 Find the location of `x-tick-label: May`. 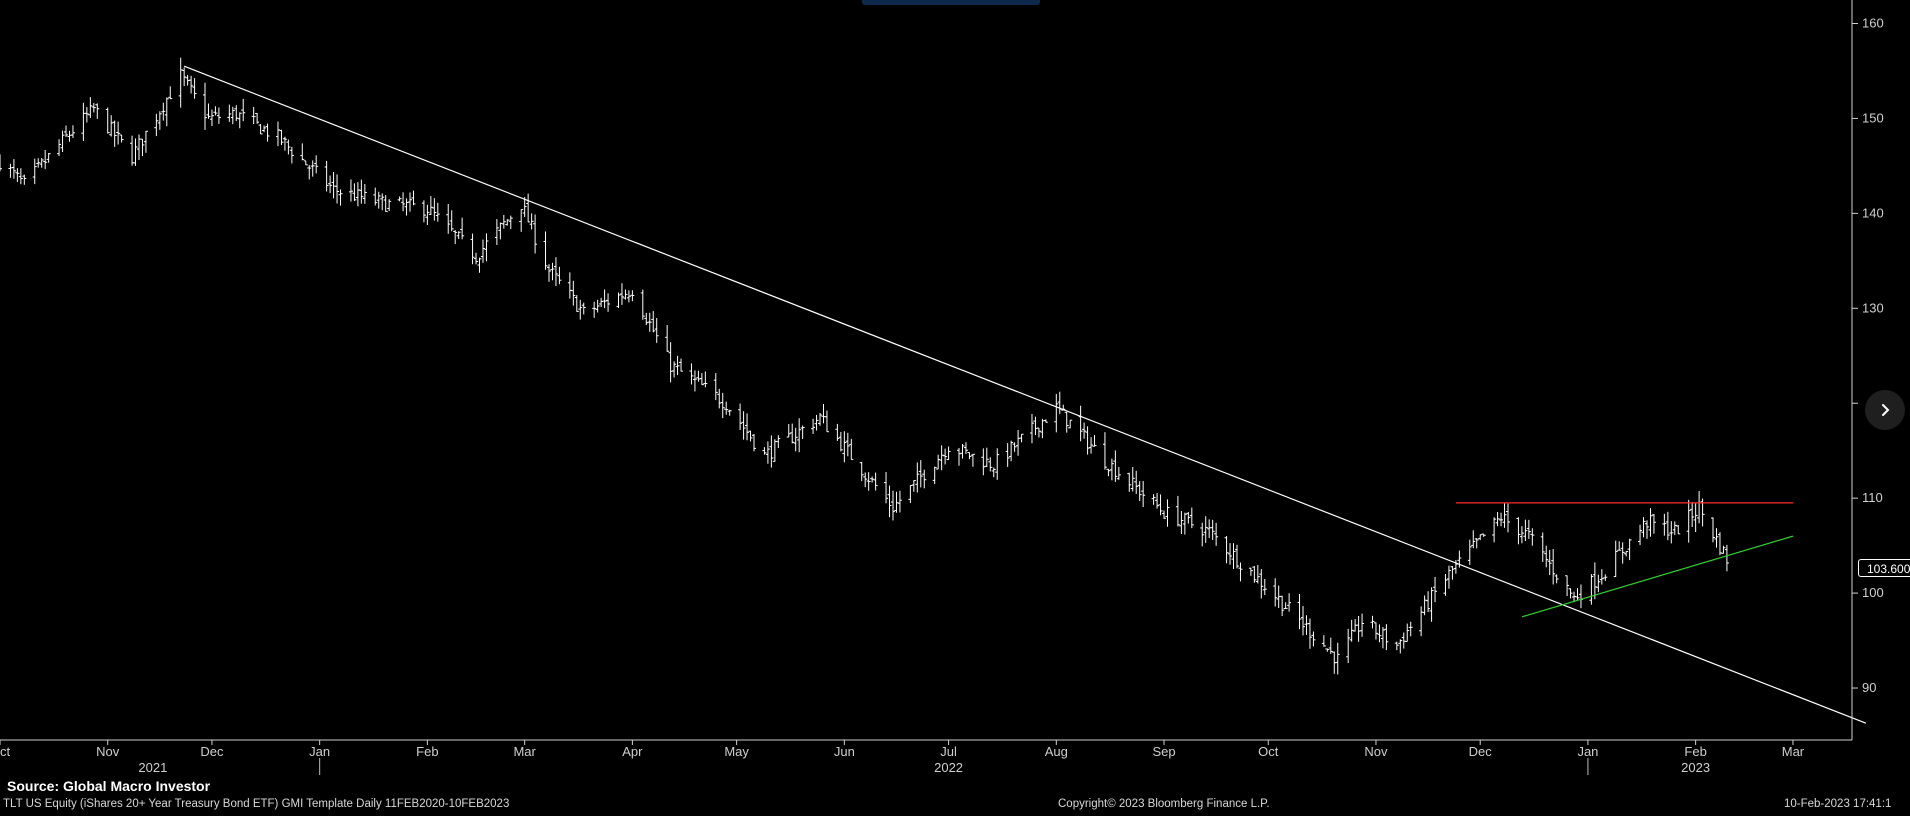

x-tick-label: May is located at coordinates (736, 751).